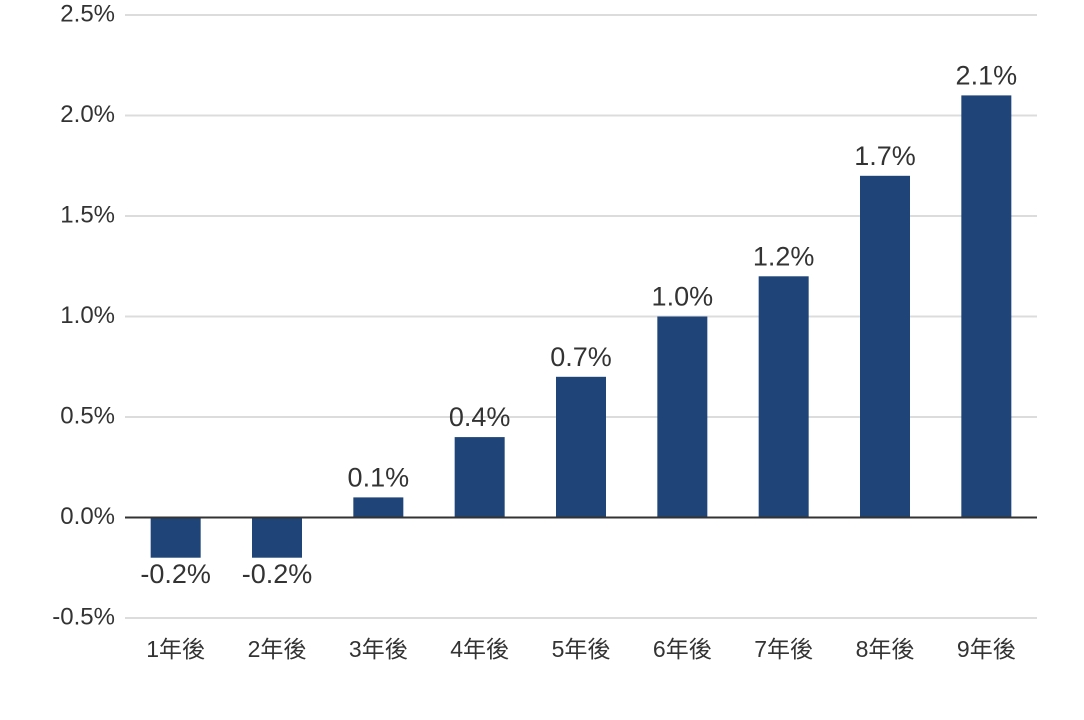 The width and height of the screenshot is (1084, 720). Describe the element at coordinates (378, 649) in the screenshot. I see `x-tick-label: 3年後` at that location.